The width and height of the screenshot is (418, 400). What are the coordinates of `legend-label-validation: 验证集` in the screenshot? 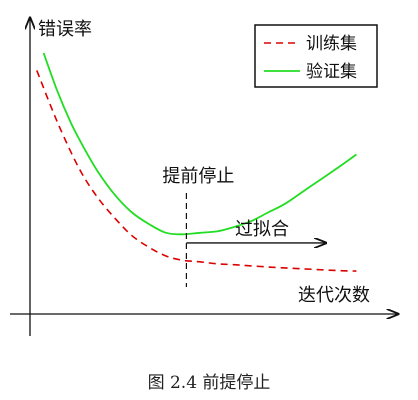 It's located at (331, 72).